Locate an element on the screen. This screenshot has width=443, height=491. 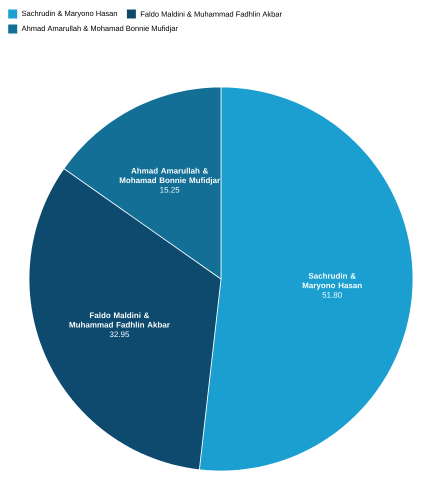
slice-label: Ahmad Amarullah & Mohamad Bonnie Mufidjar is located at coordinates (170, 176).